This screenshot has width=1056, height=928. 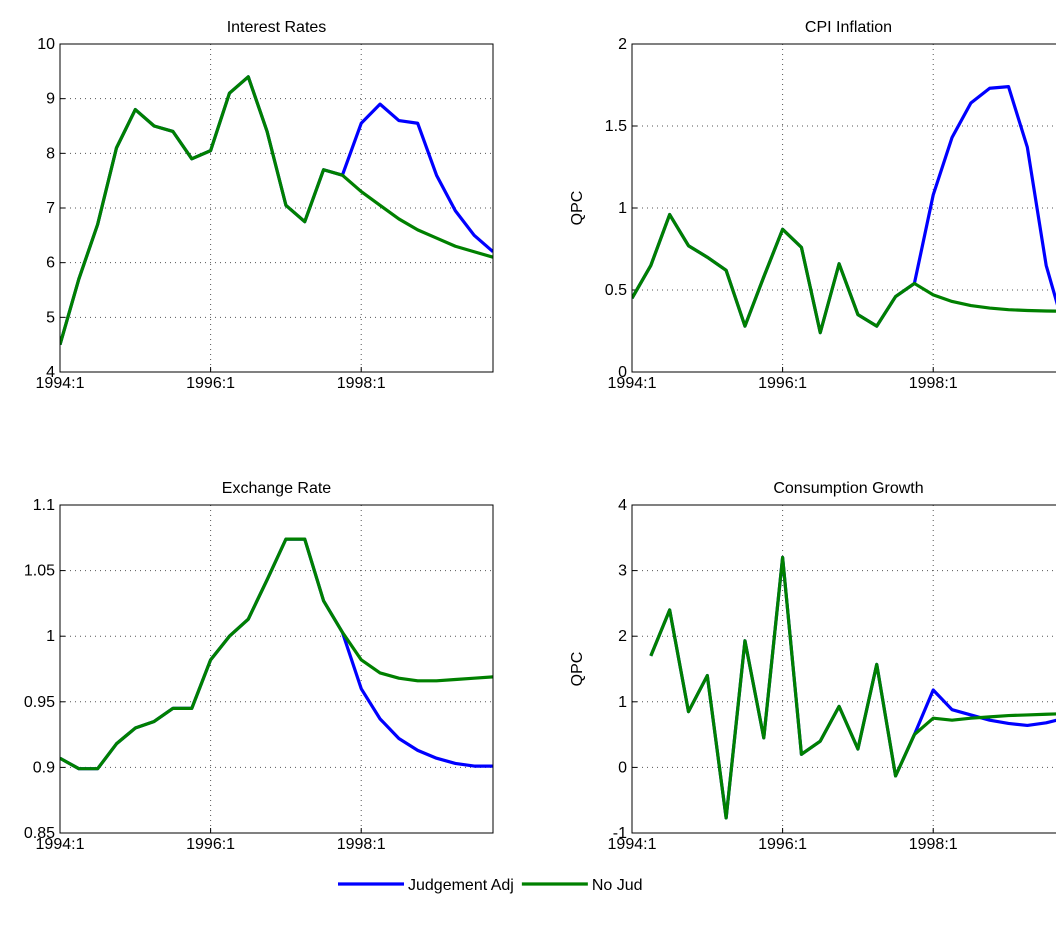 I want to click on legend-label: Judgement Adj, so click(x=461, y=885).